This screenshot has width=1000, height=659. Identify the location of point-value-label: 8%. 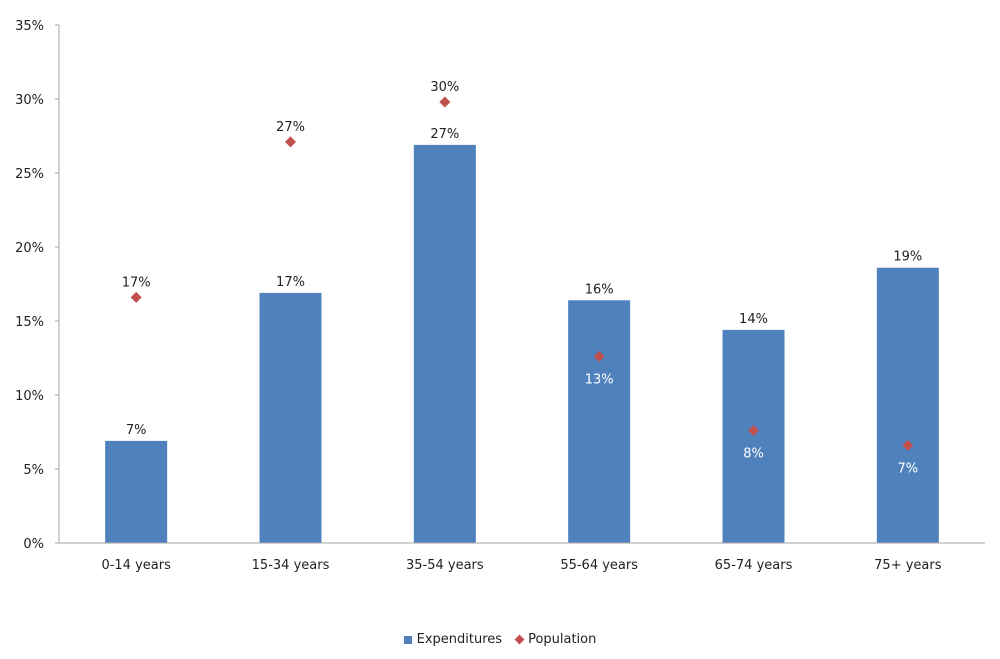
(753, 454).